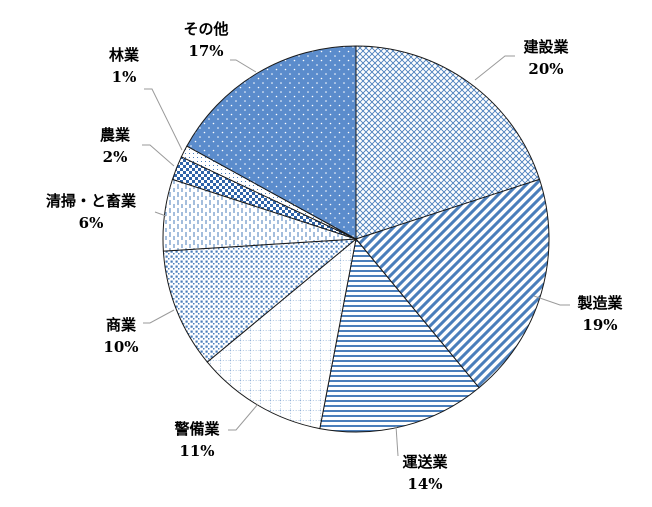 This screenshot has width=652, height=507. Describe the element at coordinates (545, 69) in the screenshot. I see `slice-percent-label: 20%` at that location.